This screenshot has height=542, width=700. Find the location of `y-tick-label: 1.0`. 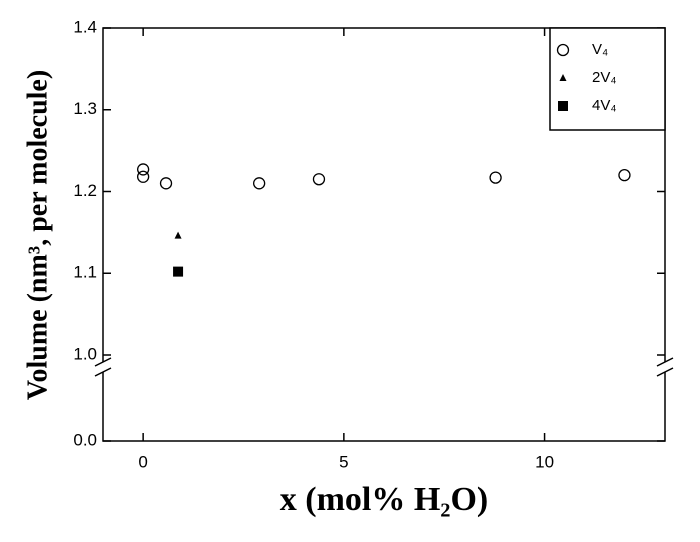

y-tick-label: 1.0 is located at coordinates (85, 353).